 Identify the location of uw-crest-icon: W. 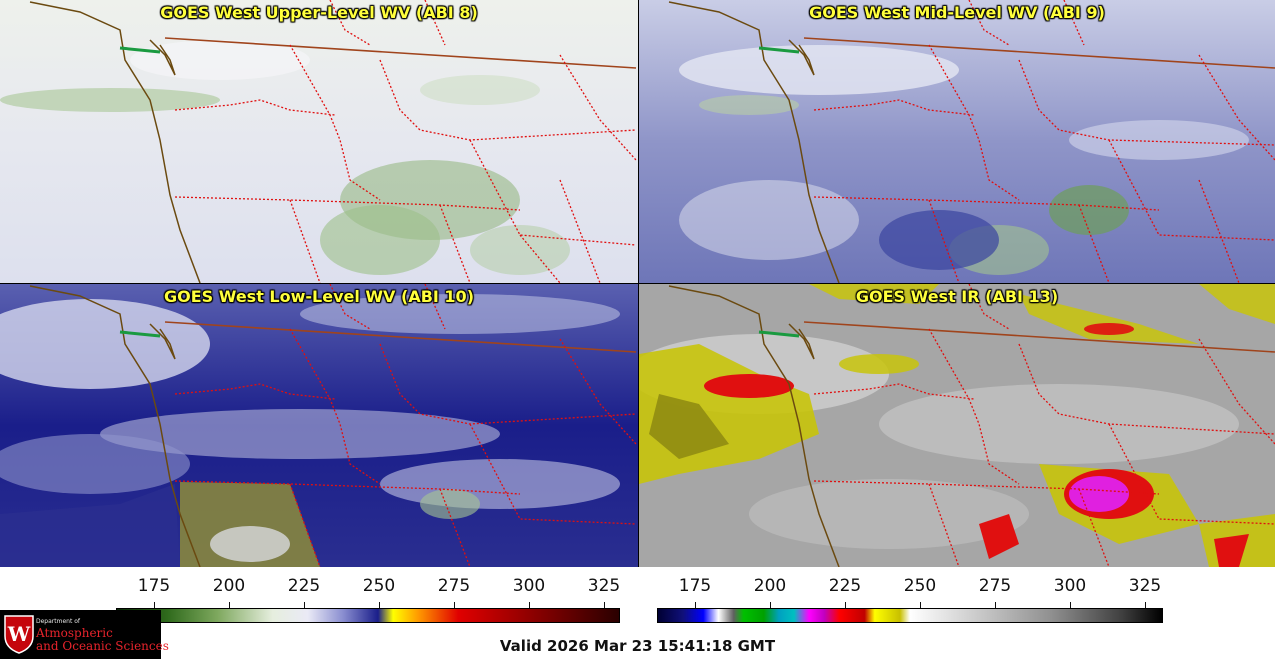
(19, 634).